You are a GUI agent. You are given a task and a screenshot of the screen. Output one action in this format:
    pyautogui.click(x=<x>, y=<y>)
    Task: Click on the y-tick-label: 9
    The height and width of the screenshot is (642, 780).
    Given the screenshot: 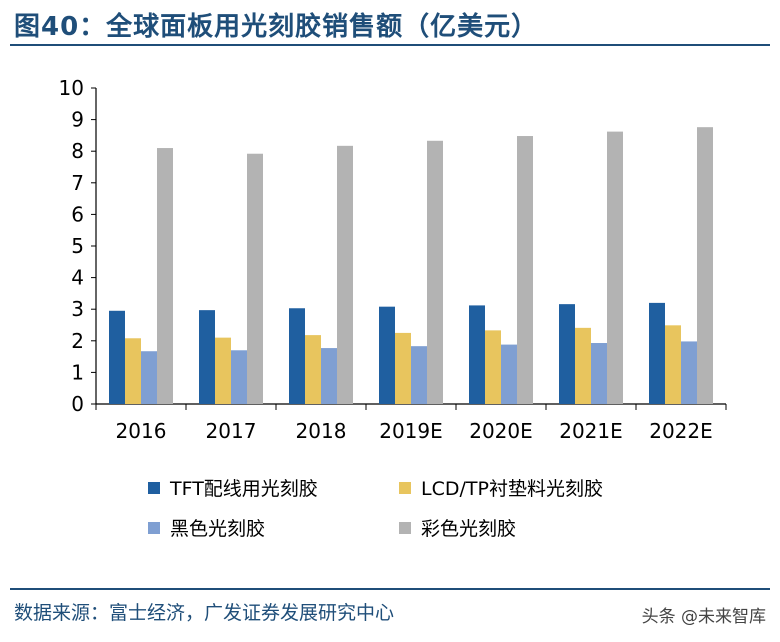 What is the action you would take?
    pyautogui.click(x=77, y=120)
    